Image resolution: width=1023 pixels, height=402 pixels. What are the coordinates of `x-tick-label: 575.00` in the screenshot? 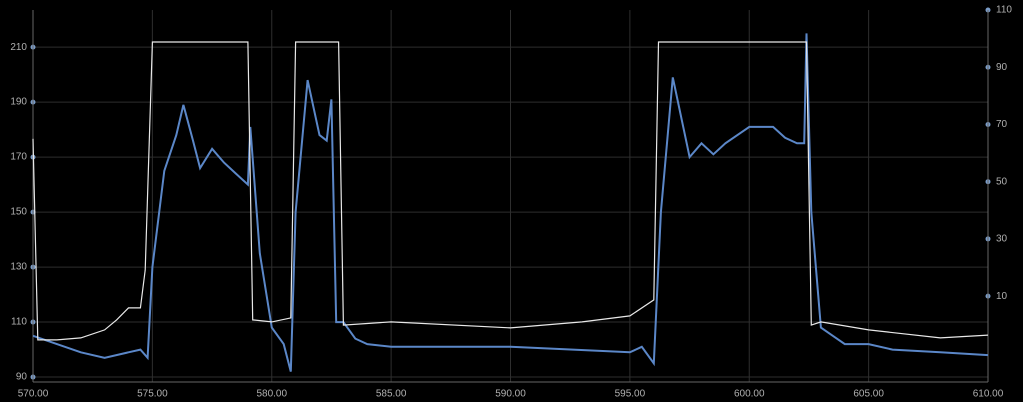 It's located at (152, 394).